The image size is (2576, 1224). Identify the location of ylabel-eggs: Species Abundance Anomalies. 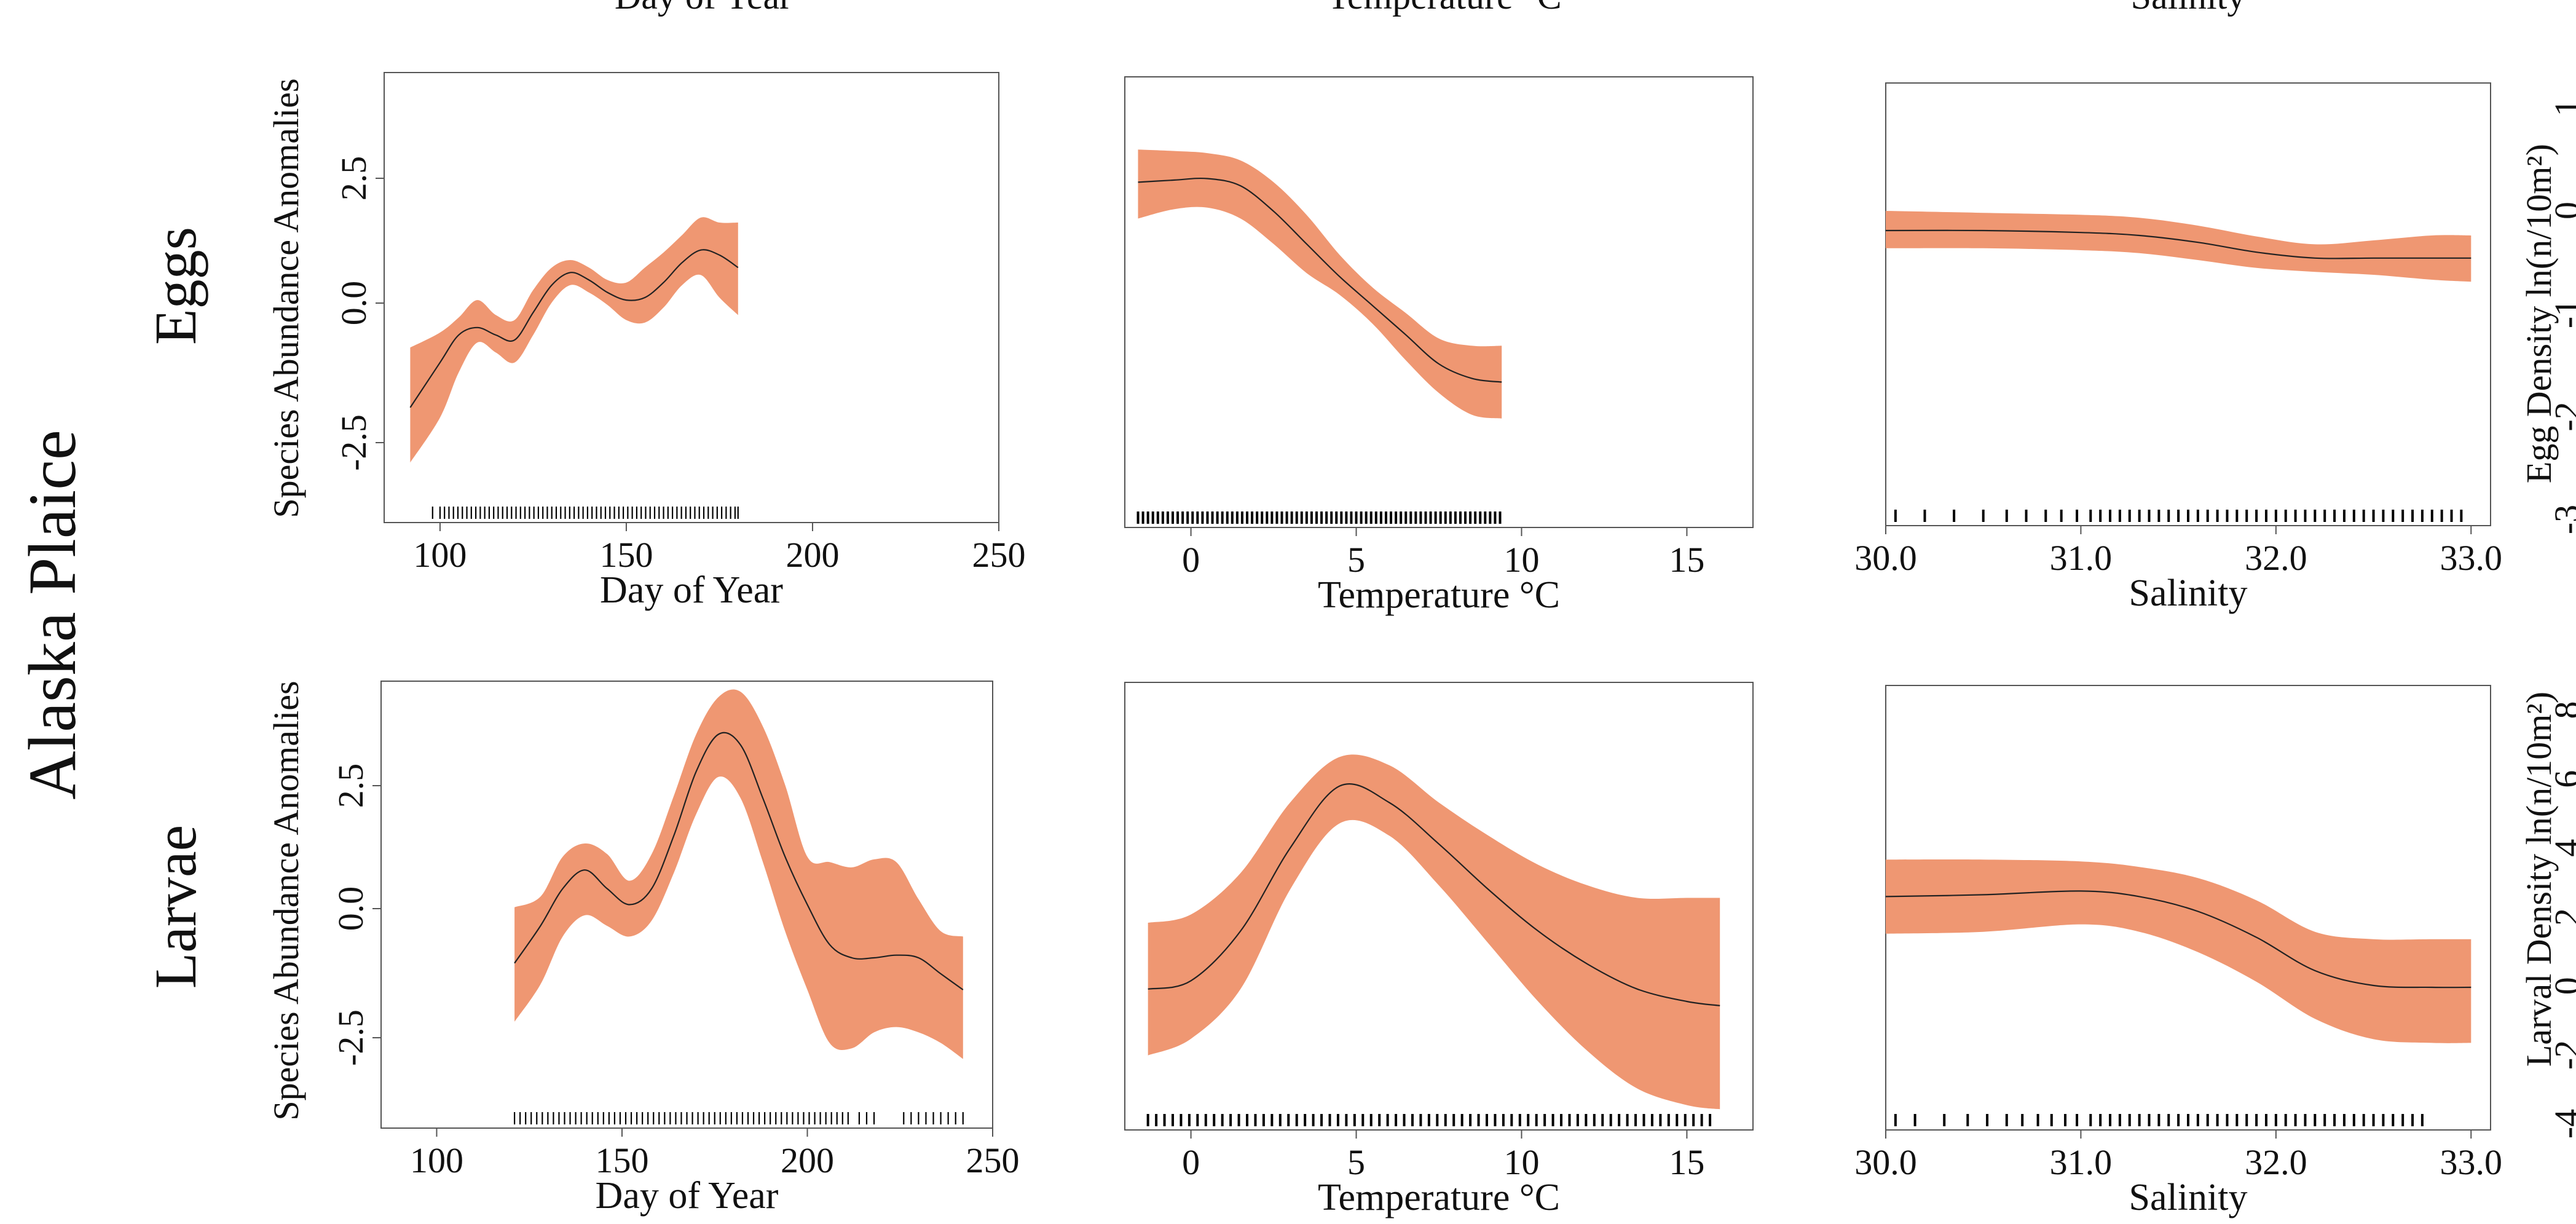
(286, 298).